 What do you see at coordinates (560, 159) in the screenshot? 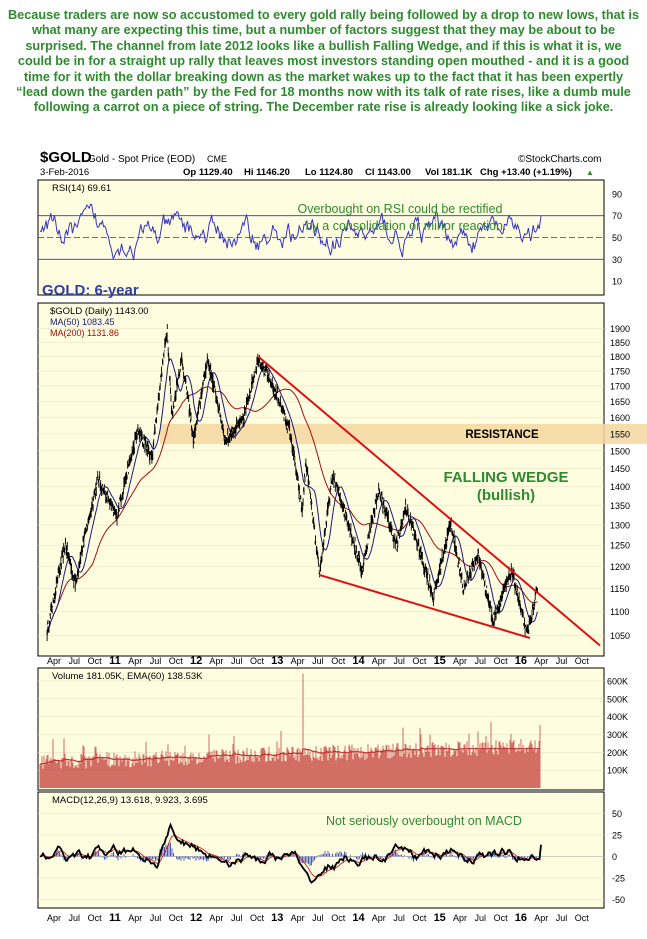
I see `brand-label: ©StockCharts.com` at bounding box center [560, 159].